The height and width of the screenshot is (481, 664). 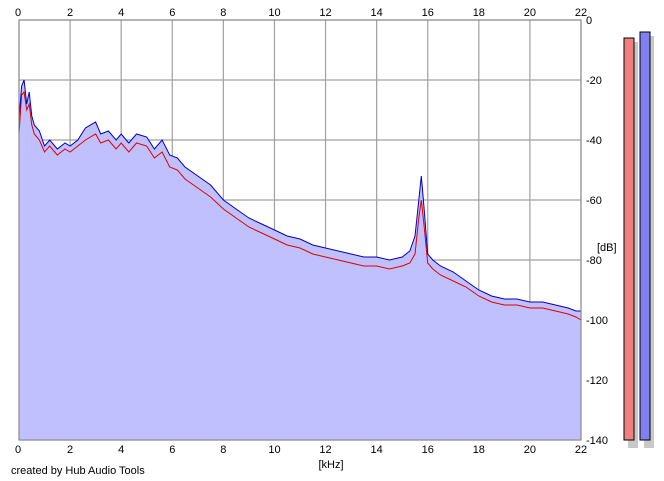 What do you see at coordinates (530, 450) in the screenshot?
I see `x-tick-label-bottom: 20` at bounding box center [530, 450].